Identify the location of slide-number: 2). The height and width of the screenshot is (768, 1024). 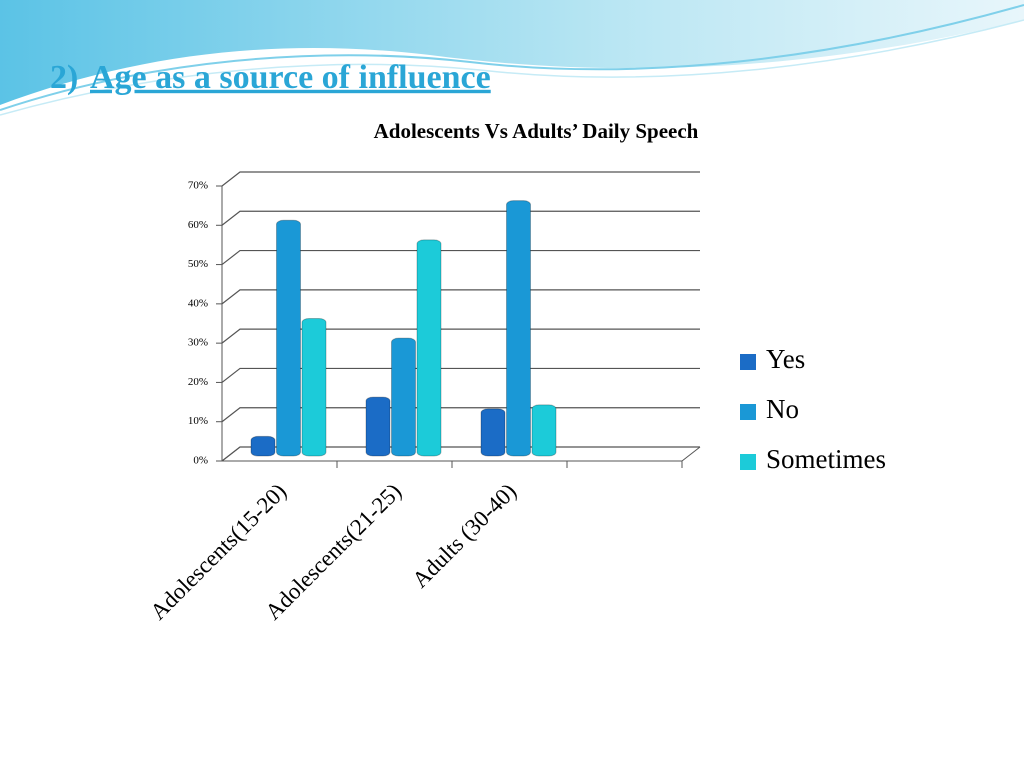
(64, 77).